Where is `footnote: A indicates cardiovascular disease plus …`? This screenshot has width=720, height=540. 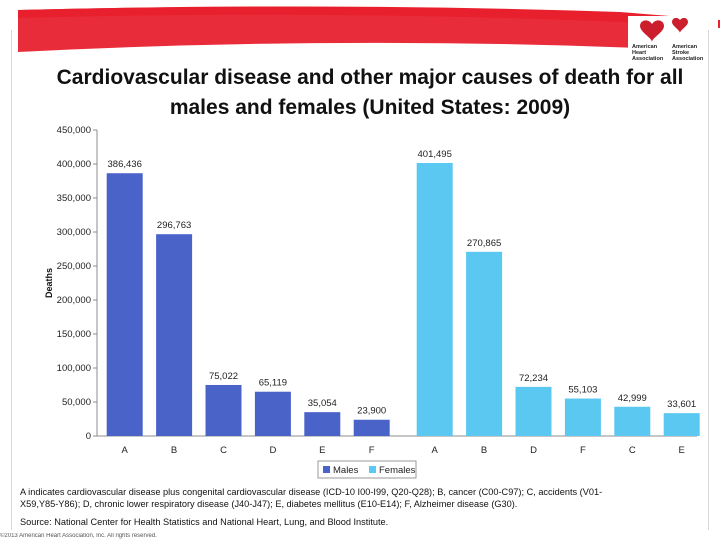
footnote: A indicates cardiovascular disease plus … is located at coordinates (365, 498).